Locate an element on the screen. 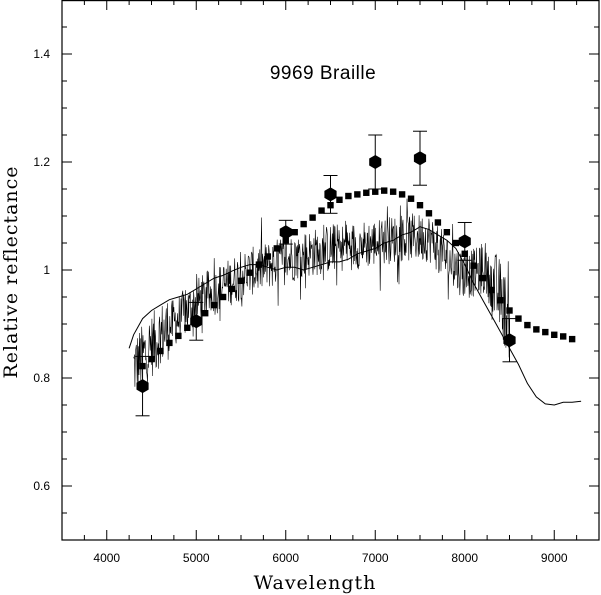 This screenshot has width=601, height=595. y-axis-title: Relative reflectance is located at coordinates (11, 271).